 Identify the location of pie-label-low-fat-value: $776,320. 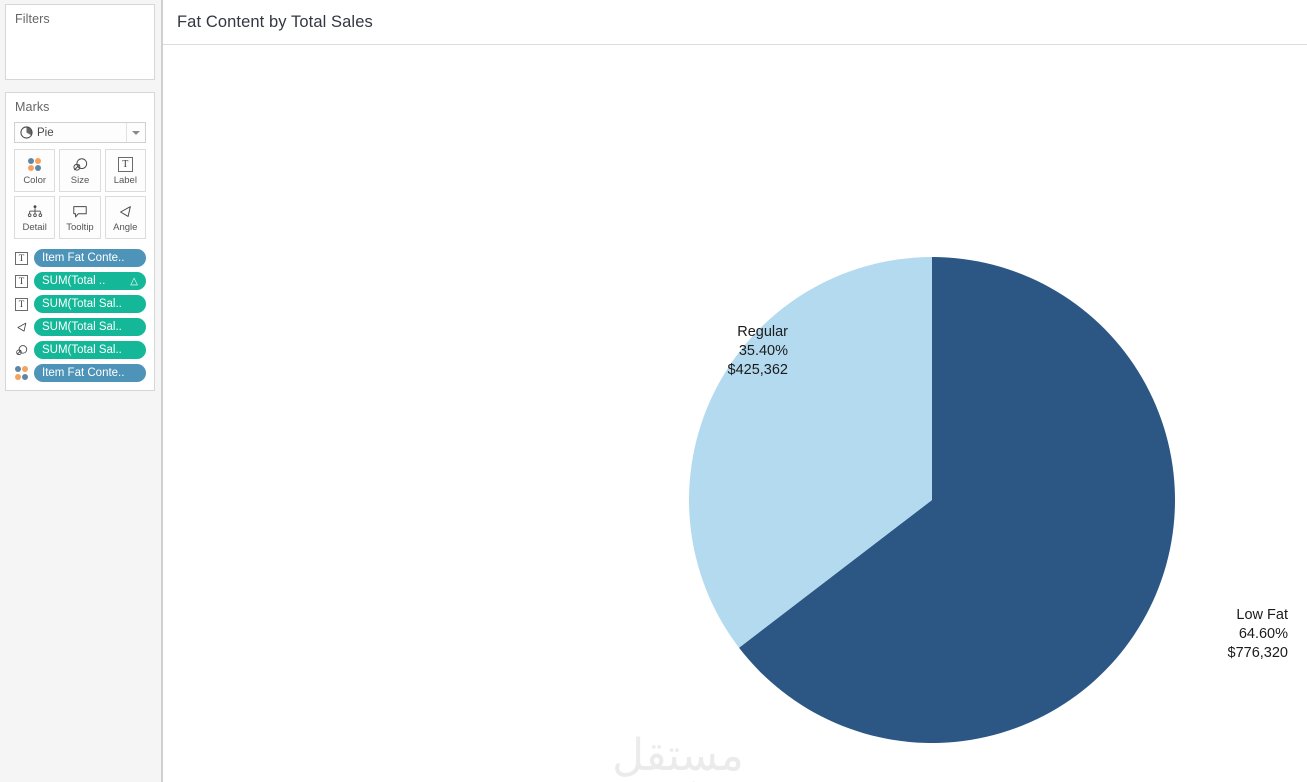
(1257, 653).